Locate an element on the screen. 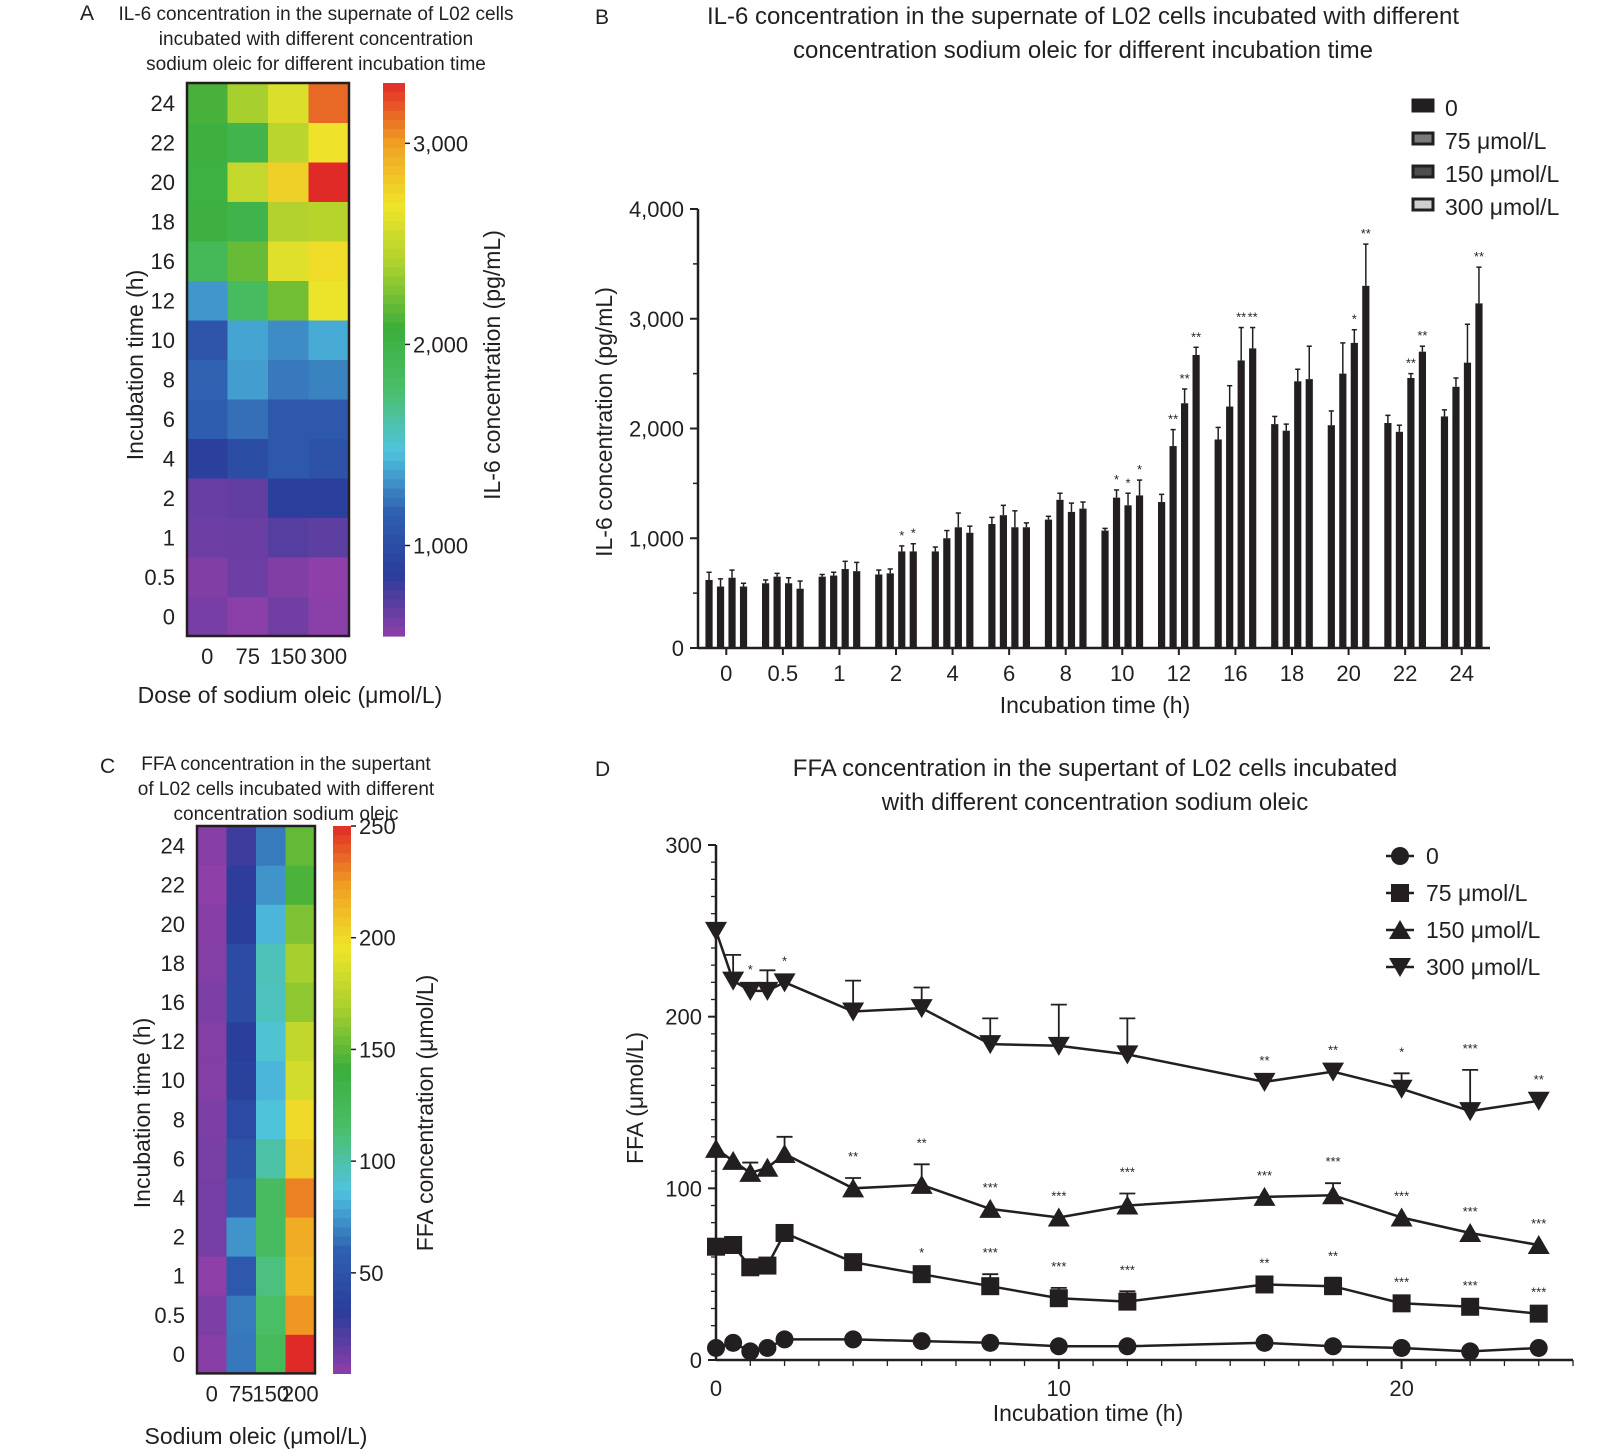  y-tick-label: 2 is located at coordinates (179, 1237).